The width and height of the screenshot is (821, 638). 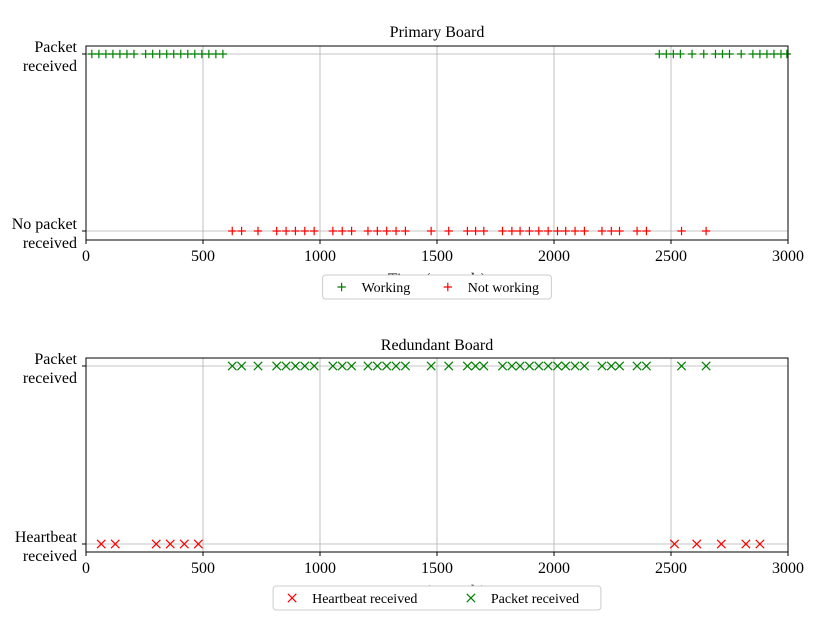 I want to click on y-tick-label: Heartbeat, so click(x=46, y=537).